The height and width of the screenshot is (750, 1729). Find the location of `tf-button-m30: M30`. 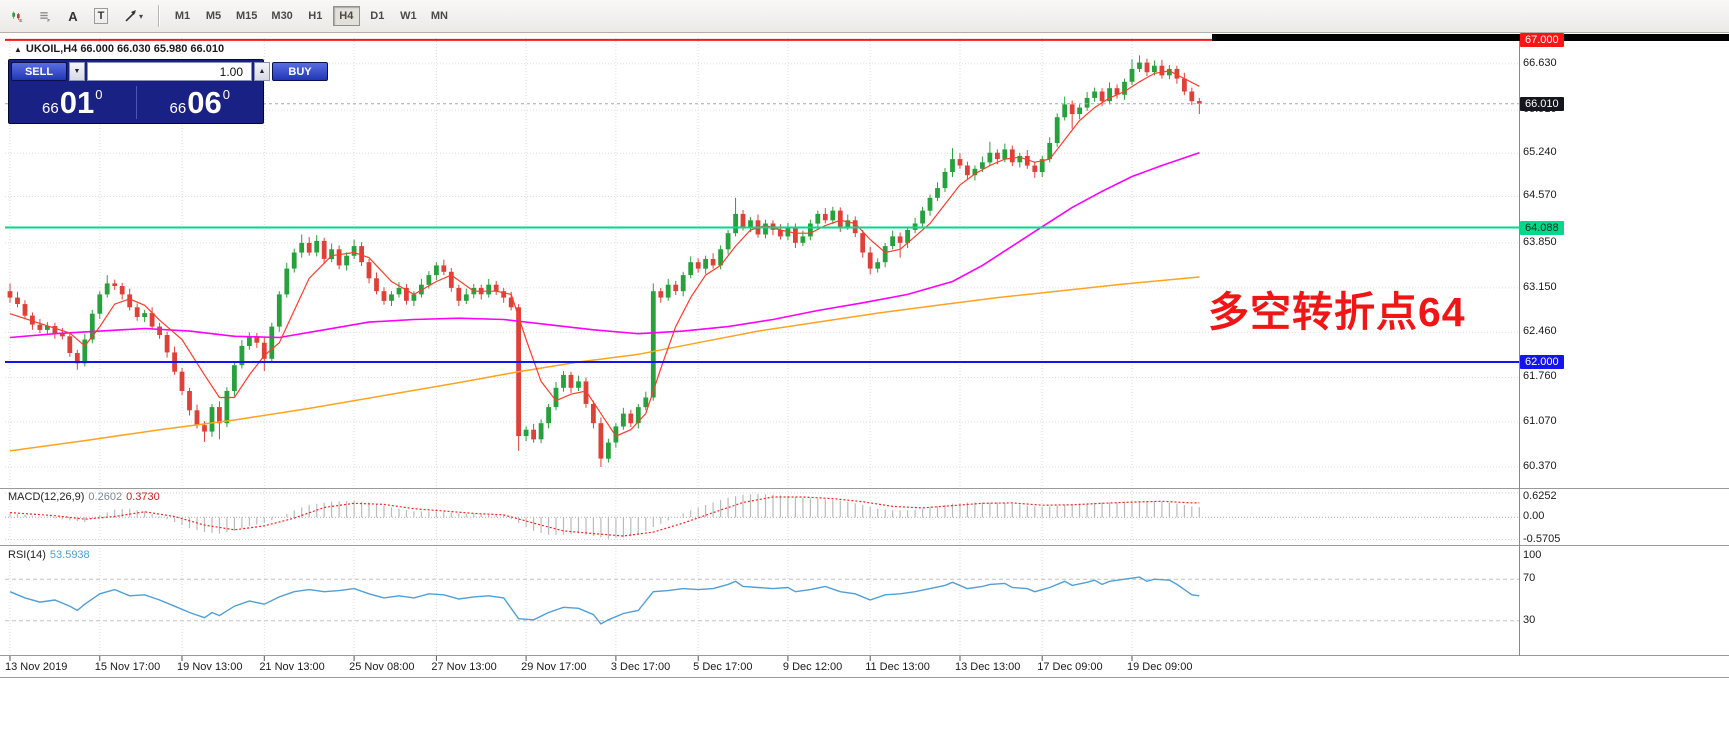

tf-button-m30: M30 is located at coordinates (281, 16).